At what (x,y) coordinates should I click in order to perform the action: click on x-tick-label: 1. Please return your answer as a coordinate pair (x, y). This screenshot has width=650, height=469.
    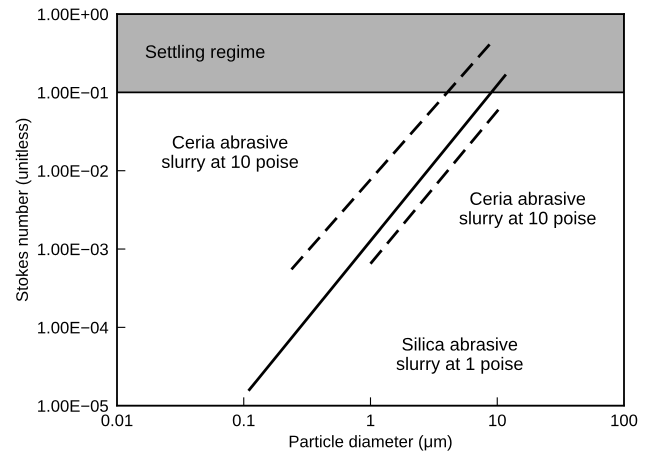
    Looking at the image, I should click on (370, 420).